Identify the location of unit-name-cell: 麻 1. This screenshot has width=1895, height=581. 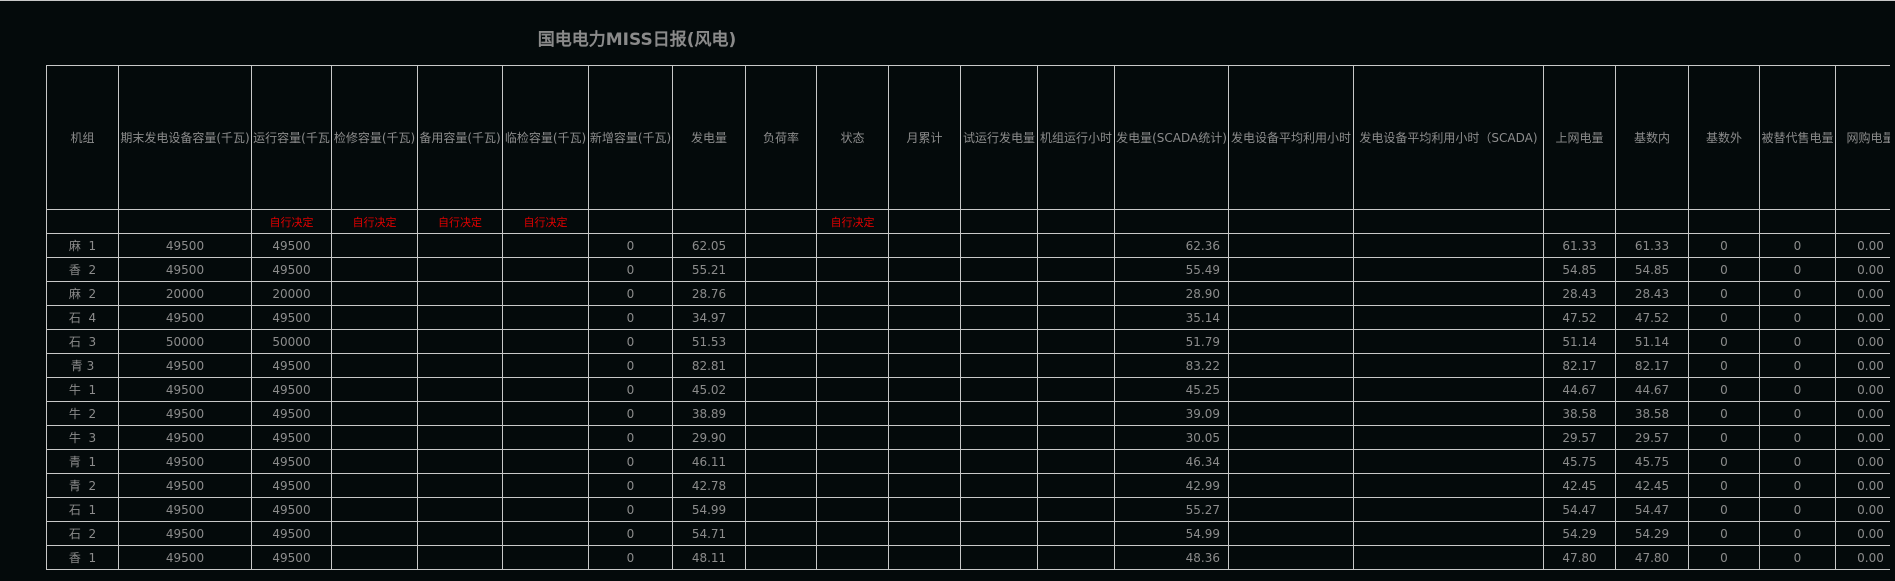
(82, 245).